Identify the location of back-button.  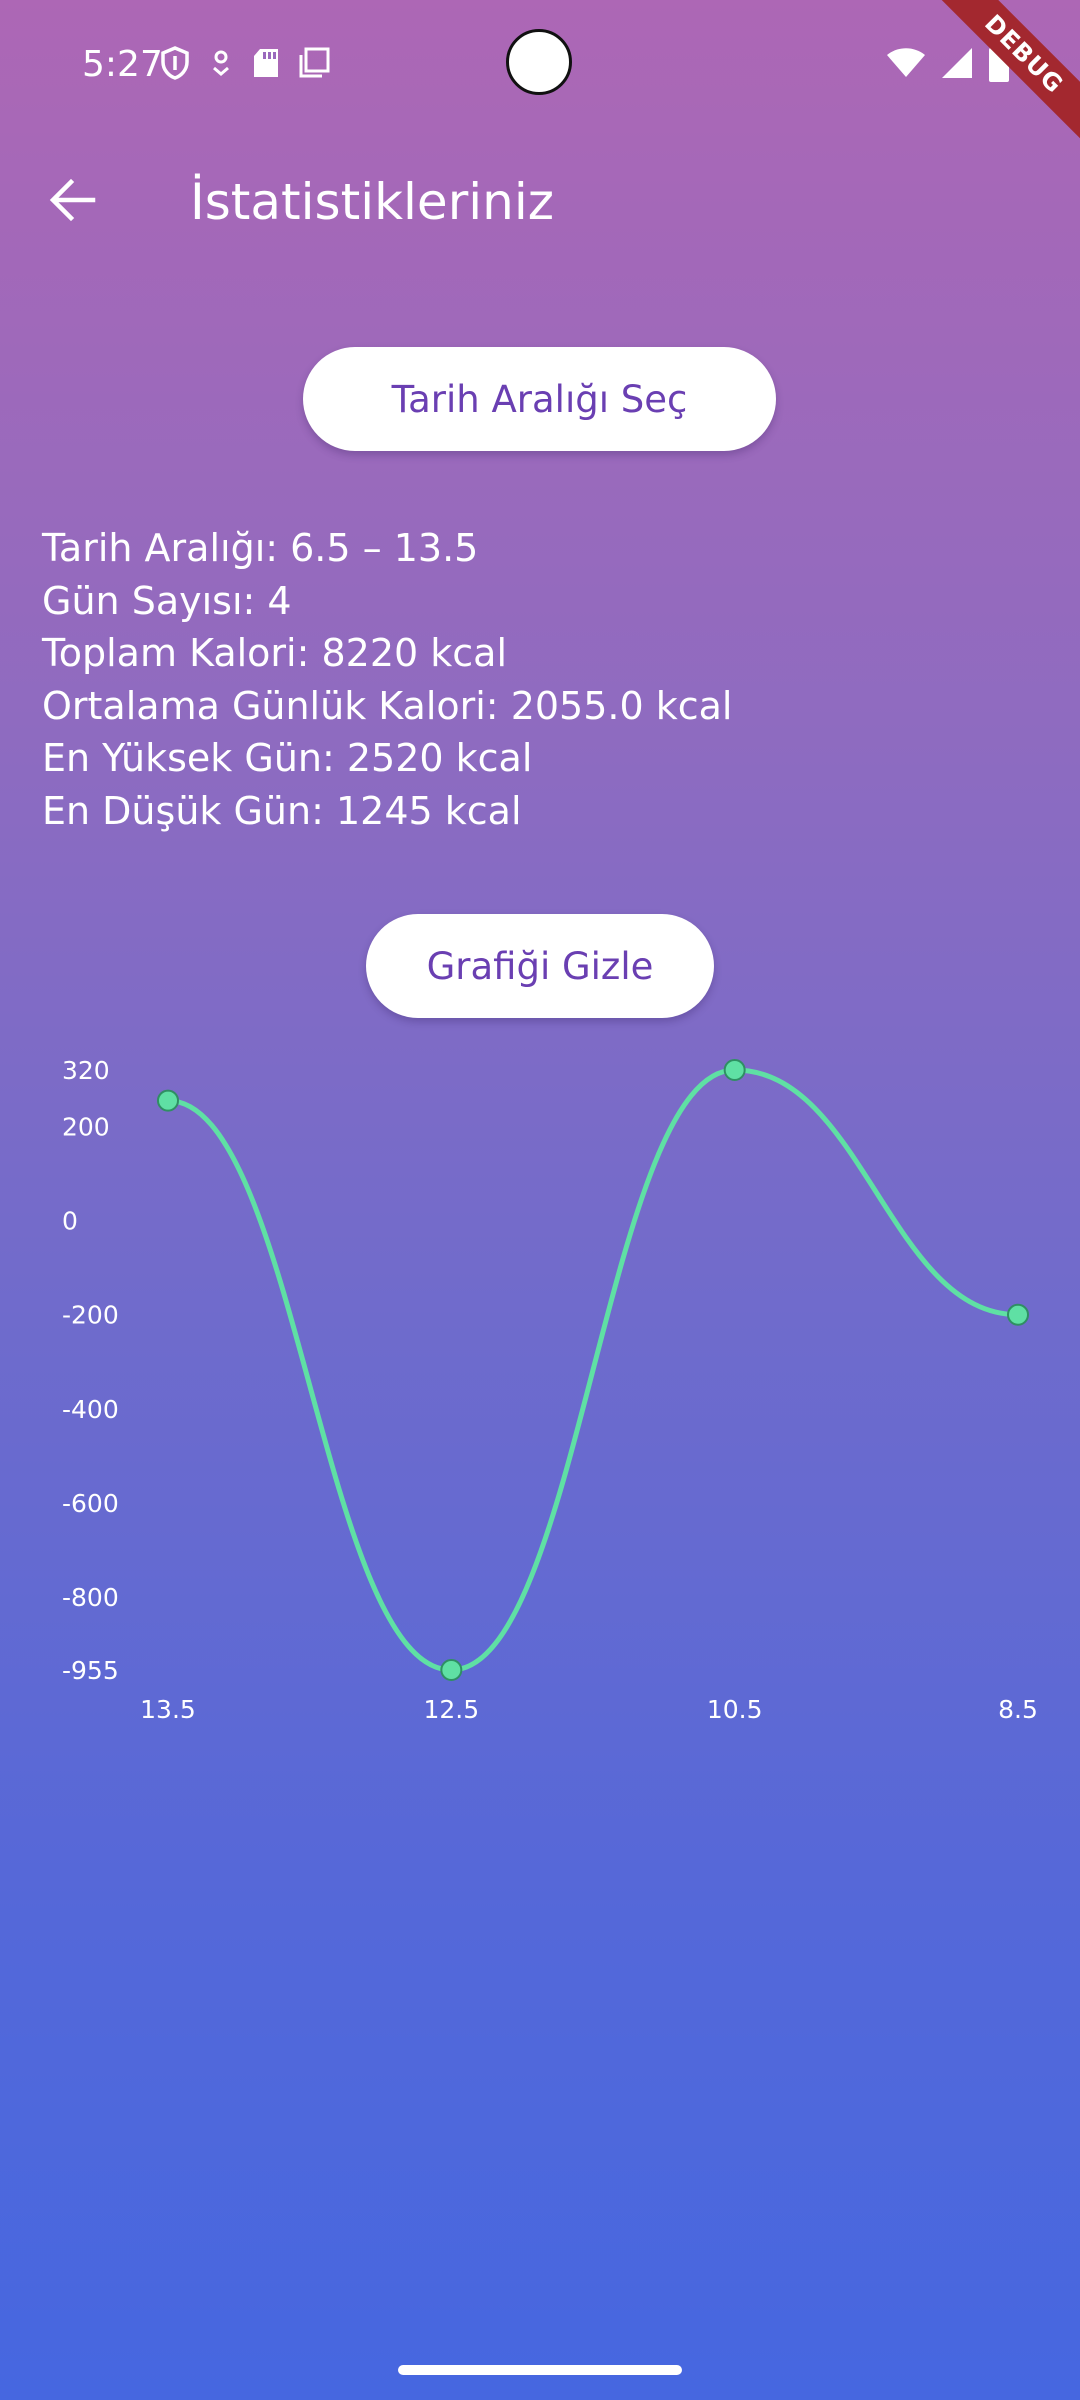
(73, 202).